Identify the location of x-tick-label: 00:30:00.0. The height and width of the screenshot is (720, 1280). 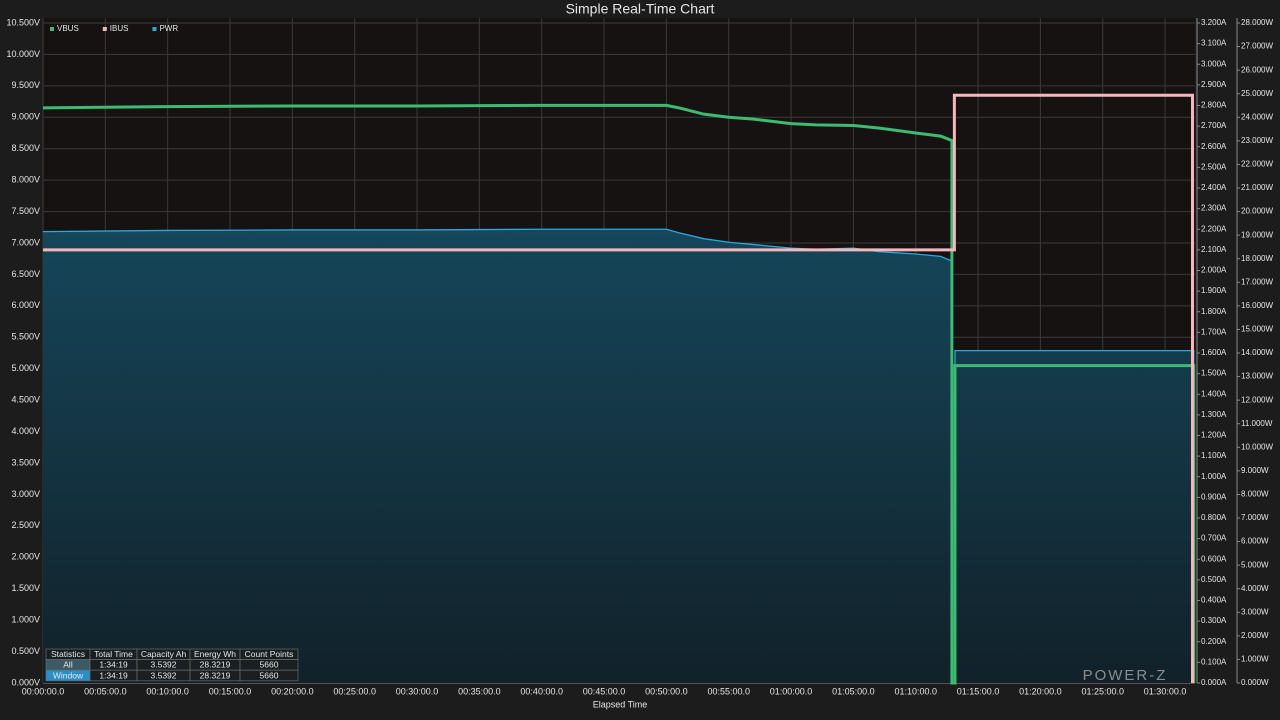
(417, 691).